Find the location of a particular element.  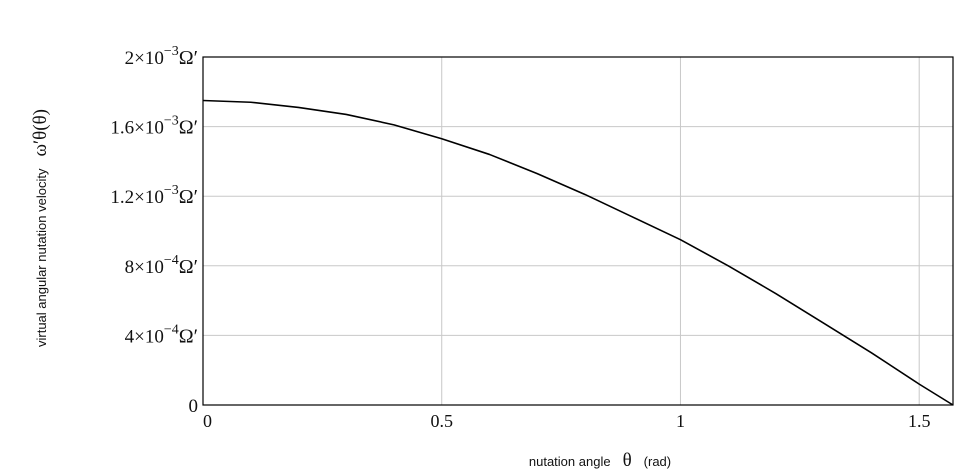

x-axis-ticks: 0 0.5 1 1.5 is located at coordinates (566, 421).